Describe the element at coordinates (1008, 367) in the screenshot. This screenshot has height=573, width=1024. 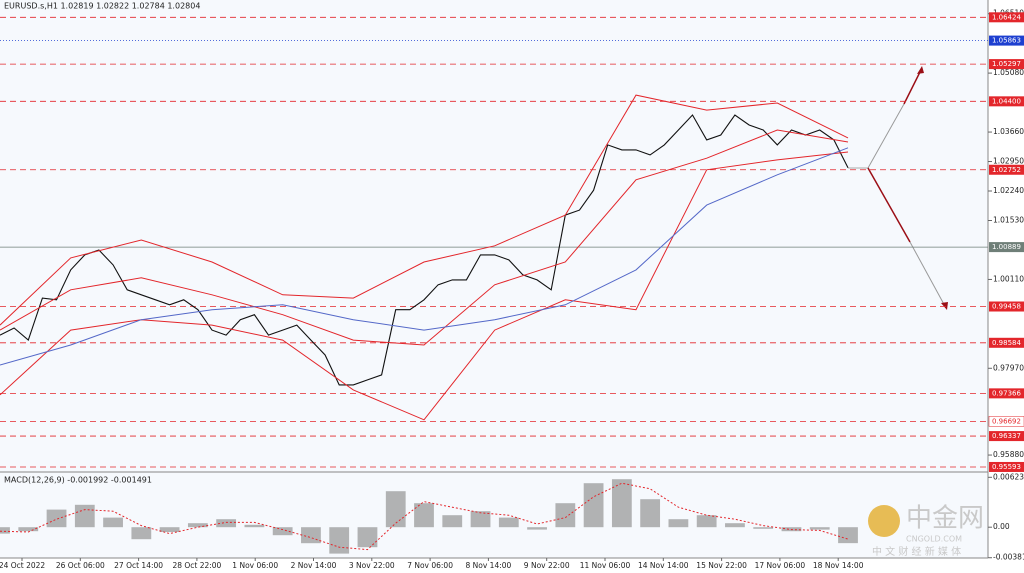
I see `y-tick-label: 0.97970` at that location.